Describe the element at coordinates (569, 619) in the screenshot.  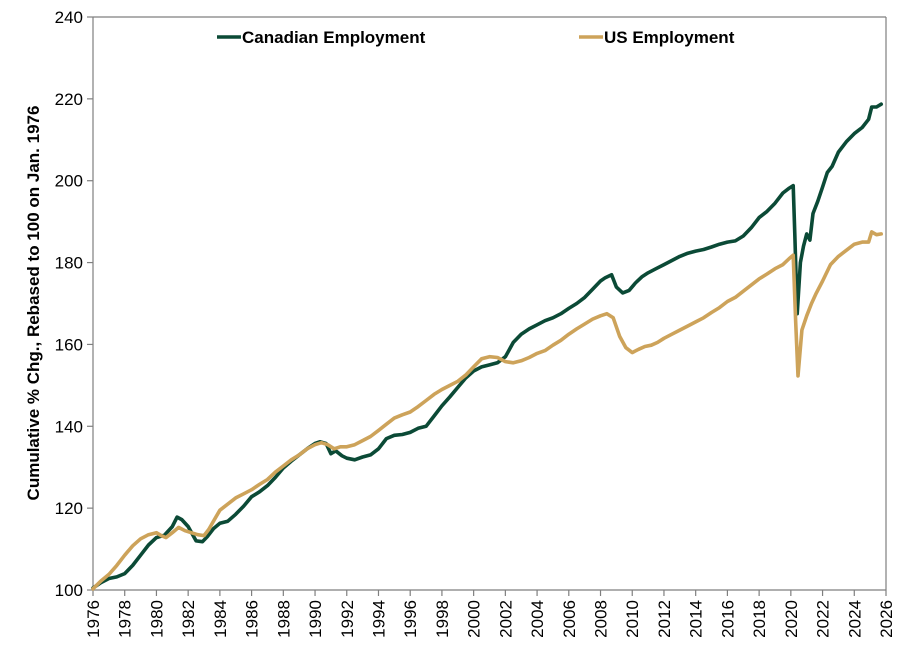
I see `x-tick-label: 2006` at that location.